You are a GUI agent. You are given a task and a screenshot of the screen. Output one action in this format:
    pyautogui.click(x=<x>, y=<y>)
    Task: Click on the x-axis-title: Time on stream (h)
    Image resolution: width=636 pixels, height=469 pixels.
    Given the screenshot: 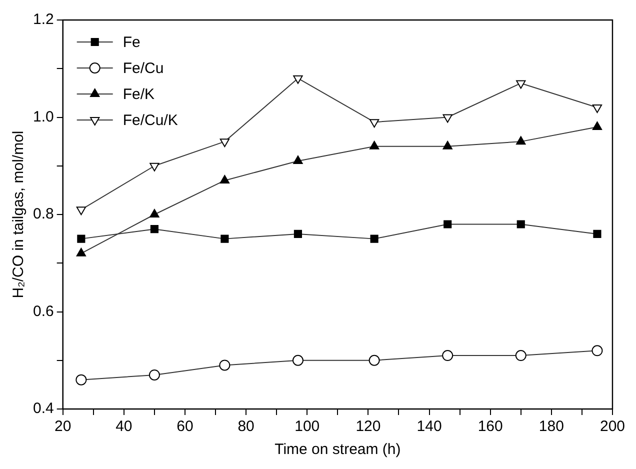 What is the action you would take?
    pyautogui.click(x=337, y=449)
    